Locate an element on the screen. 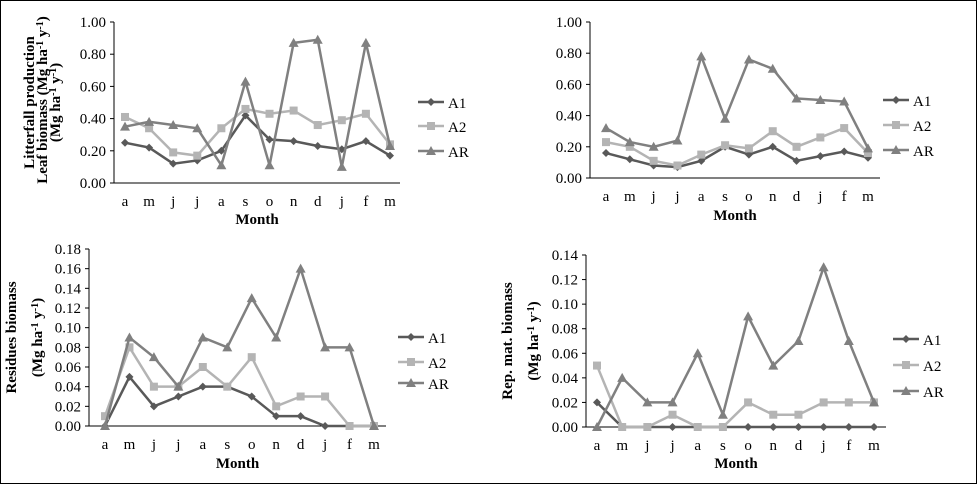  y-axis-title-part: Residues biomass is located at coordinates (12, 337).